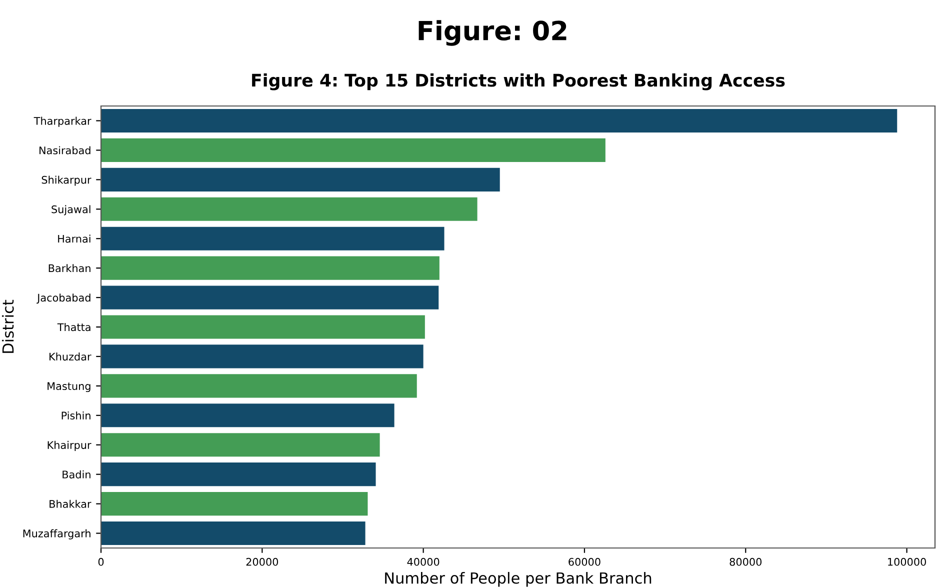 This screenshot has height=588, width=938. Describe the element at coordinates (518, 81) in the screenshot. I see `chart-subtitle: Figure 4: Top 15 Districts with Poorest Banking Access` at that location.